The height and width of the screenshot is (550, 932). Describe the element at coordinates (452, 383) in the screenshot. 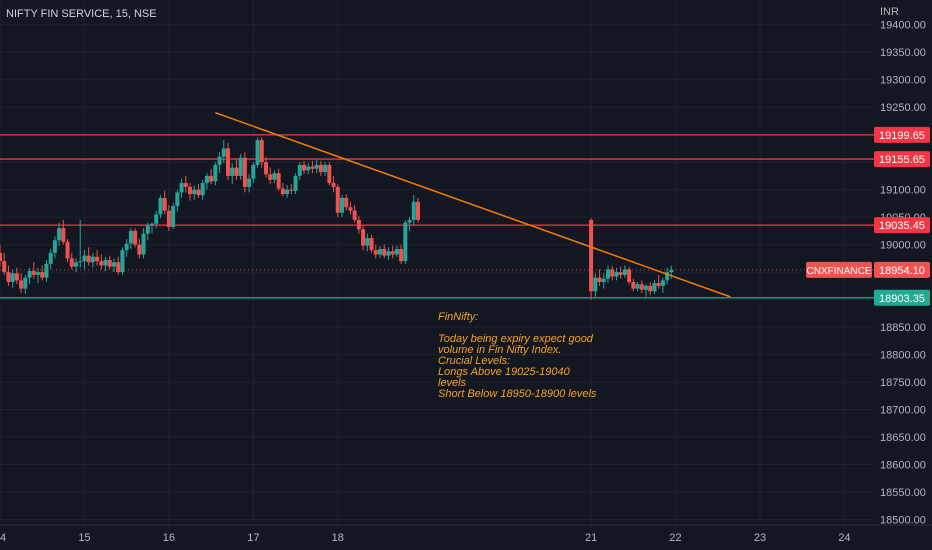

I see `annotation-line-6: levels` at that location.